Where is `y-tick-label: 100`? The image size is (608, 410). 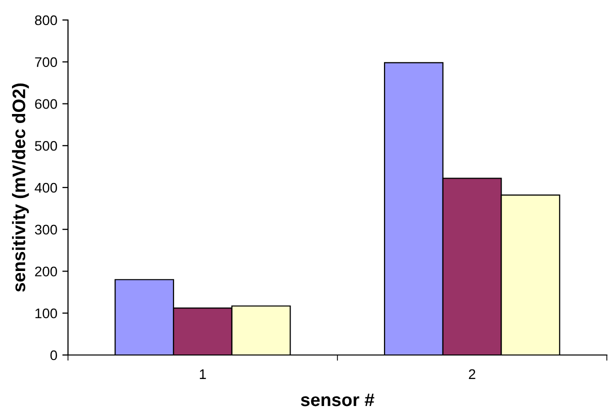 y-tick-label: 100 is located at coordinates (46, 313).